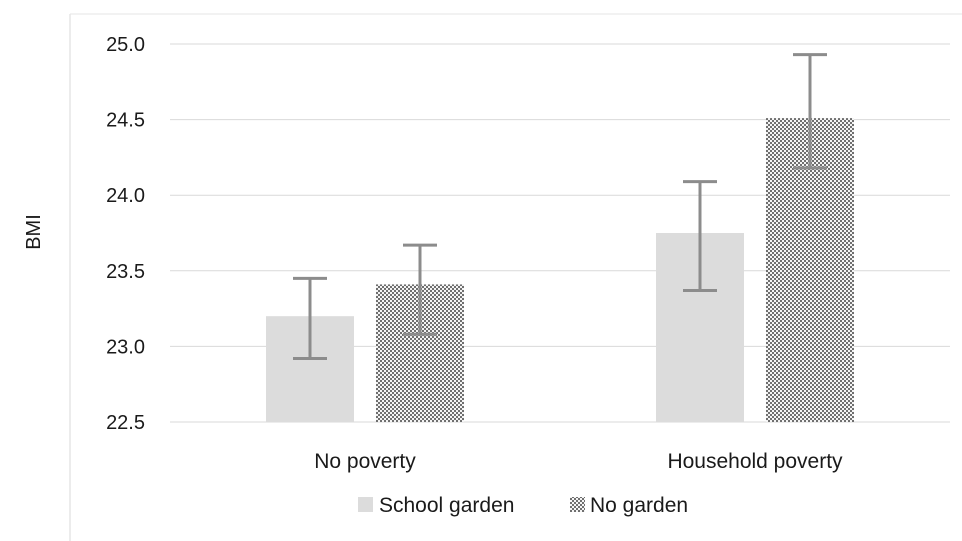 The height and width of the screenshot is (541, 962). I want to click on y-tick-label: 24.5, so click(125, 121).